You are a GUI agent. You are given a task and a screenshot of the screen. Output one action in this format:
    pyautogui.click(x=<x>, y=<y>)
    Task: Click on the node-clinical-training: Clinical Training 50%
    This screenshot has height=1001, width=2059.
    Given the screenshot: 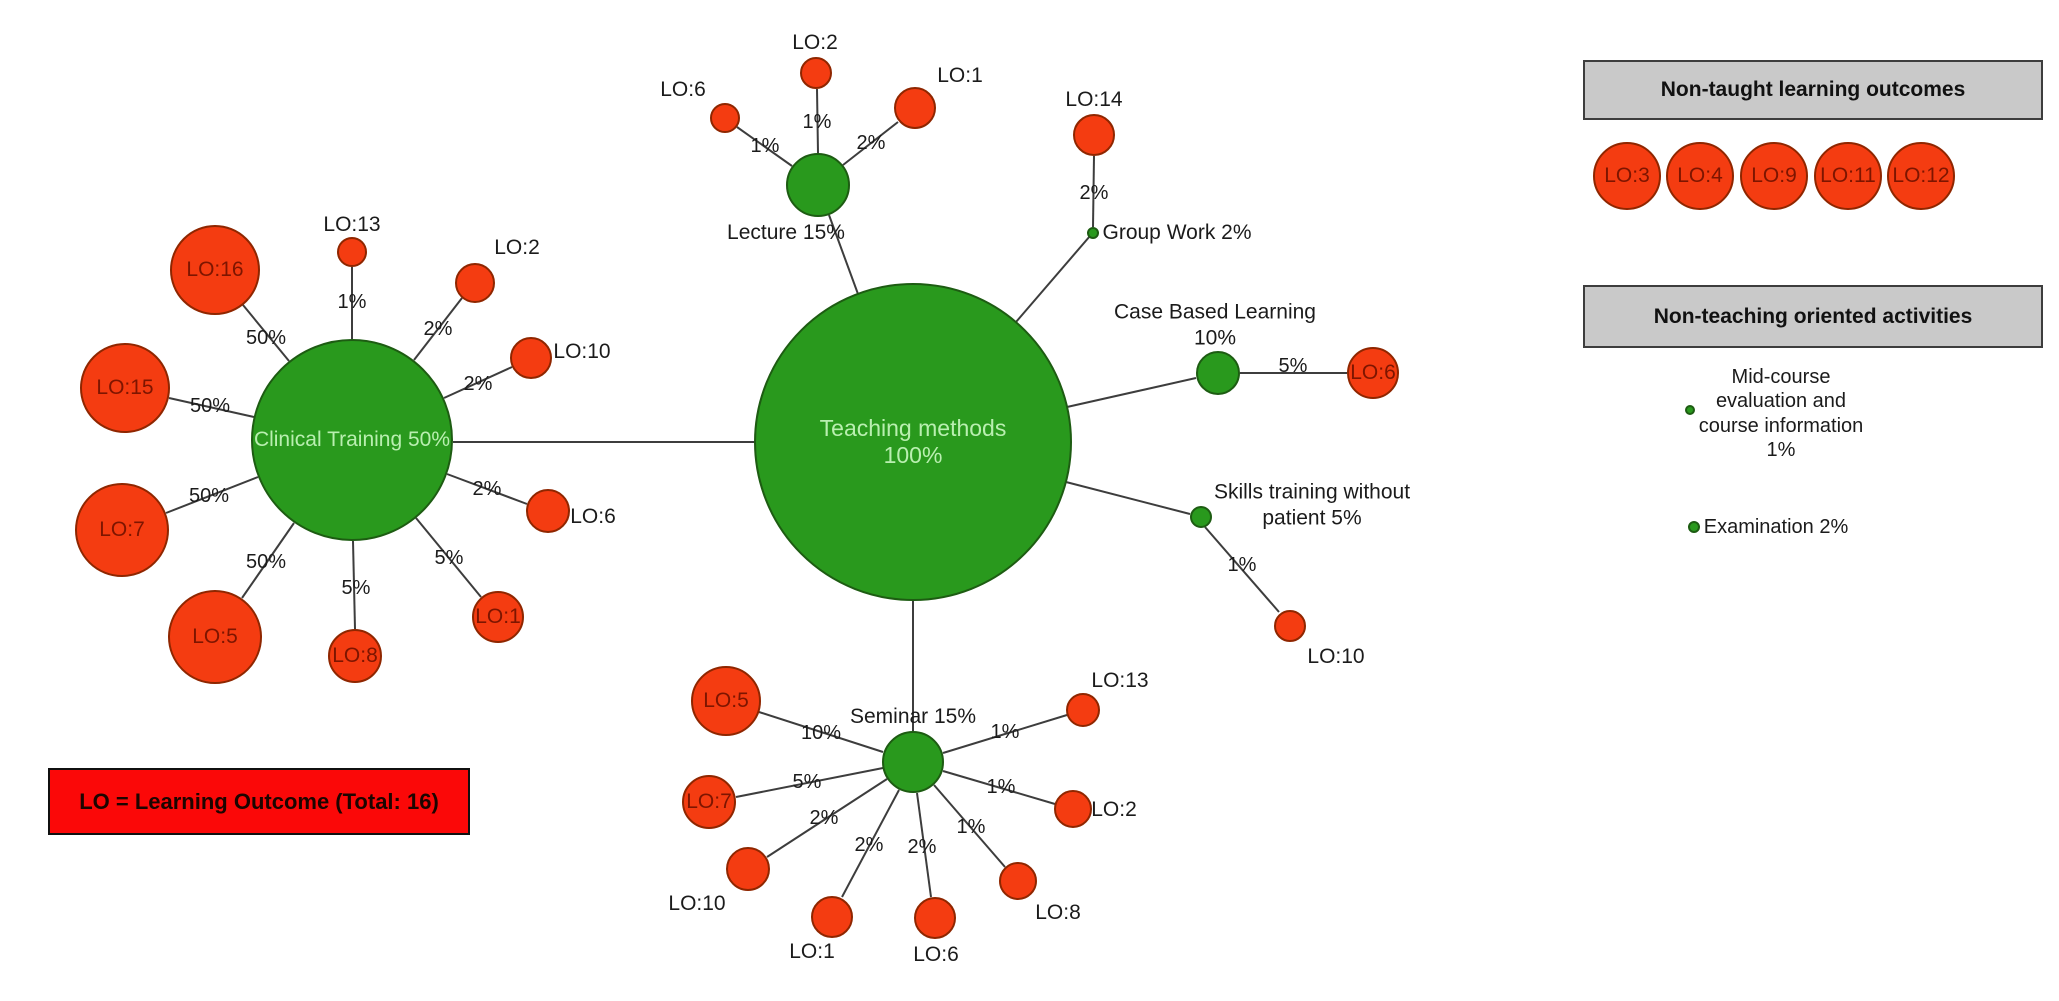 What is the action you would take?
    pyautogui.click(x=352, y=440)
    